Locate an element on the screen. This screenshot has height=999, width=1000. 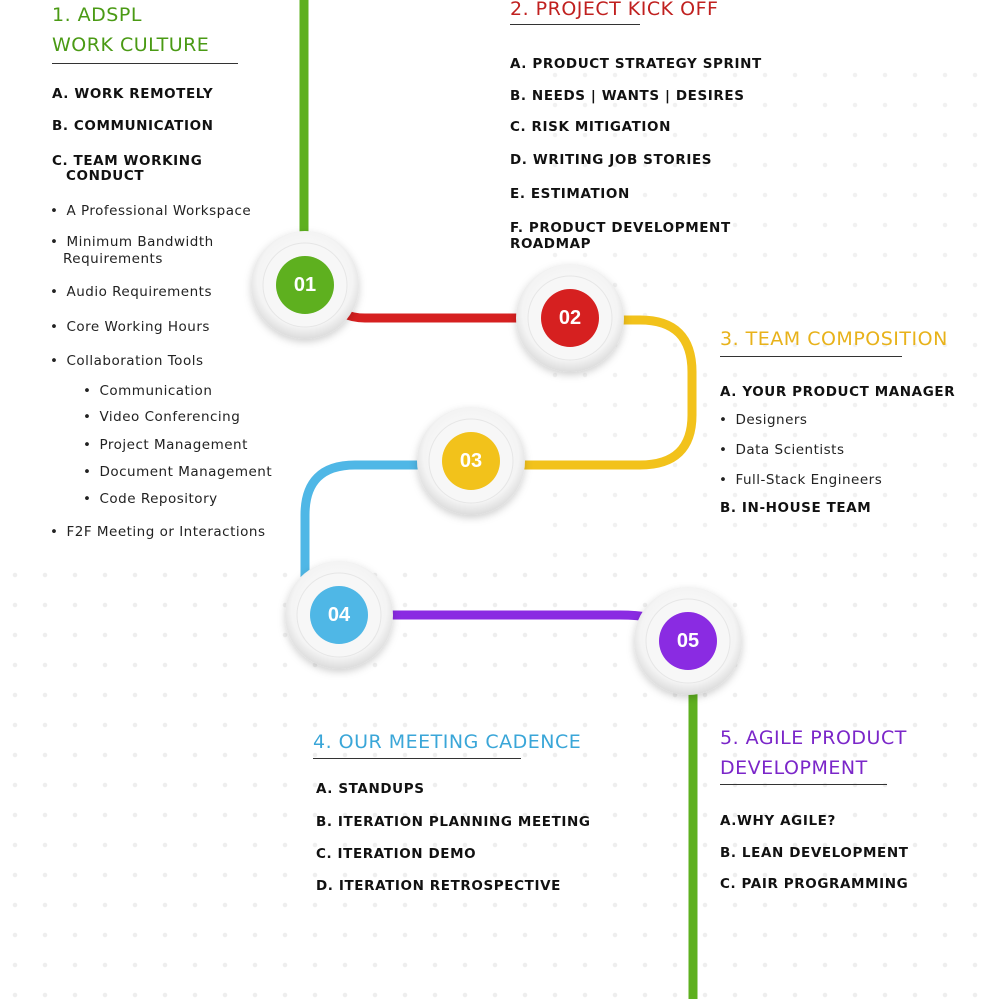
section-5-item: B. LEAN DEVELOPMENT is located at coordinates (814, 853).